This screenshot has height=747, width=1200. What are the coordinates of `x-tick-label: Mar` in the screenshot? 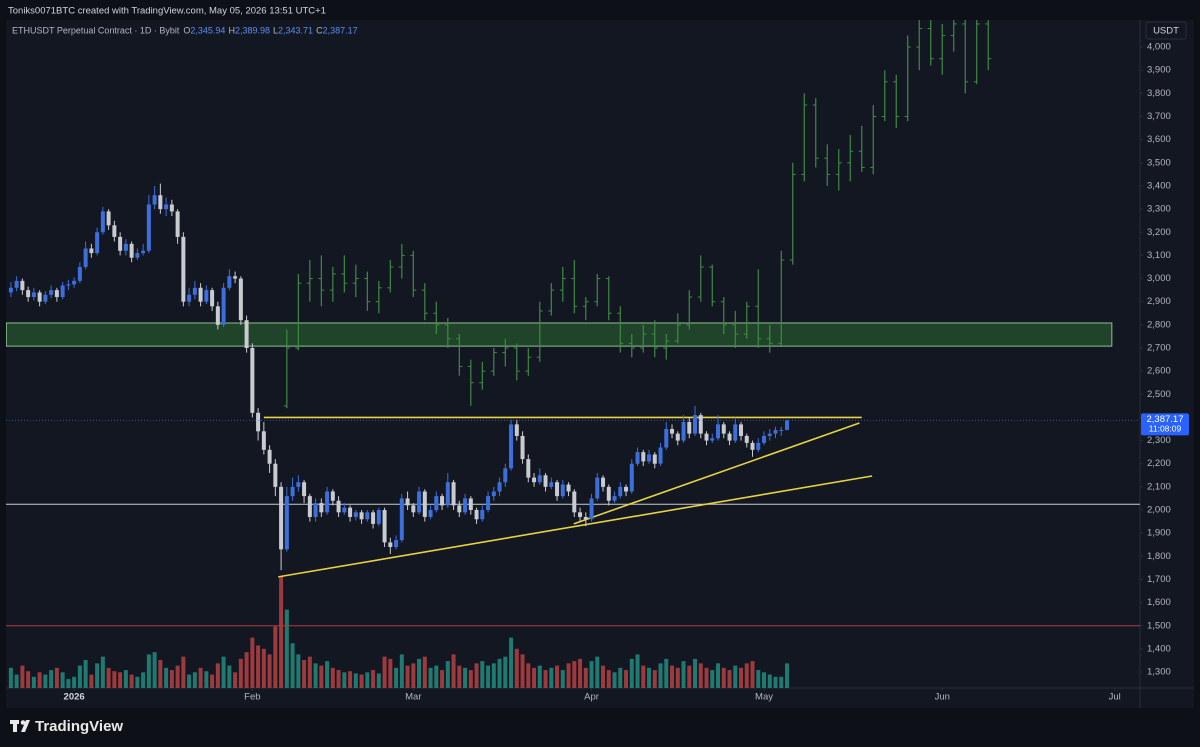 It's located at (413, 697).